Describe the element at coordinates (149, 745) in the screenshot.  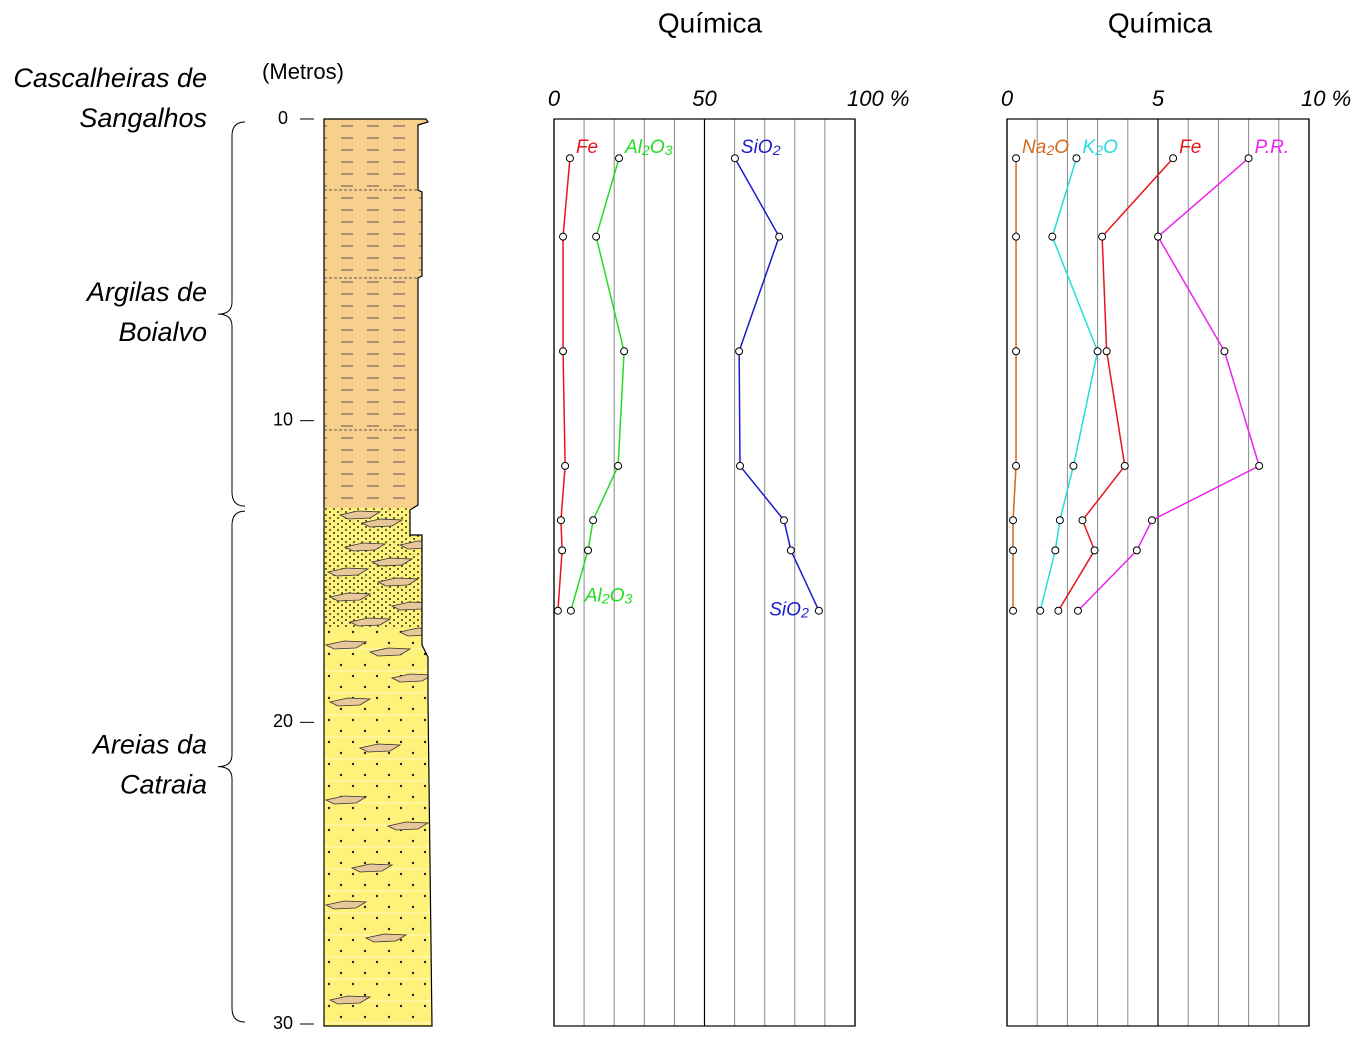
I see `unit-label: Areias da` at that location.